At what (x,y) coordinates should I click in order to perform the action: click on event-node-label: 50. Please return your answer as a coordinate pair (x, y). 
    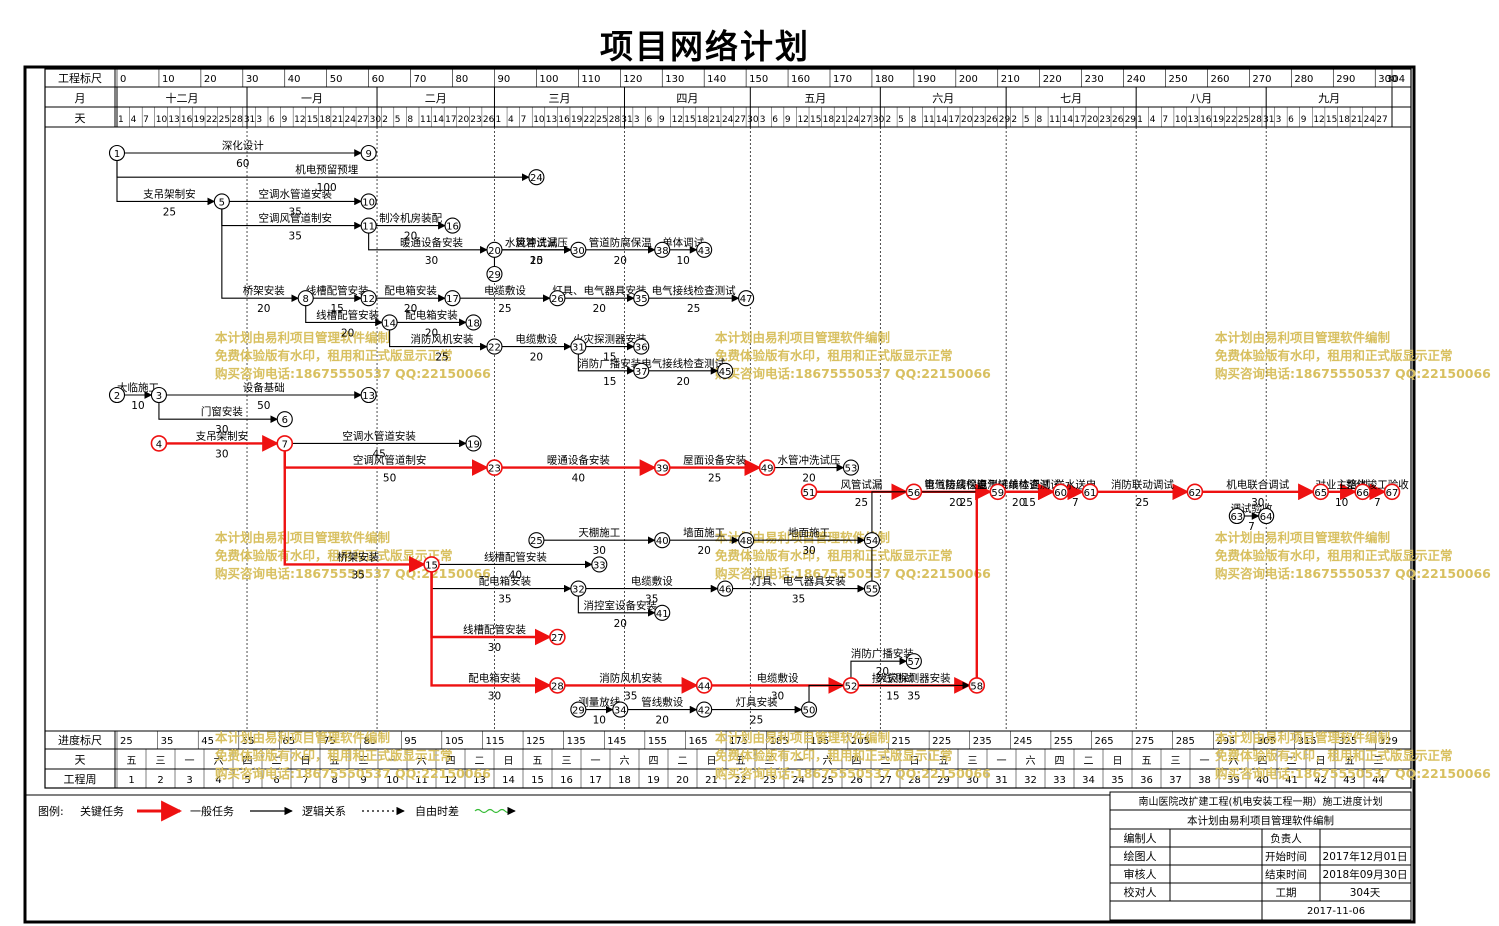
    Looking at the image, I should click on (809, 711).